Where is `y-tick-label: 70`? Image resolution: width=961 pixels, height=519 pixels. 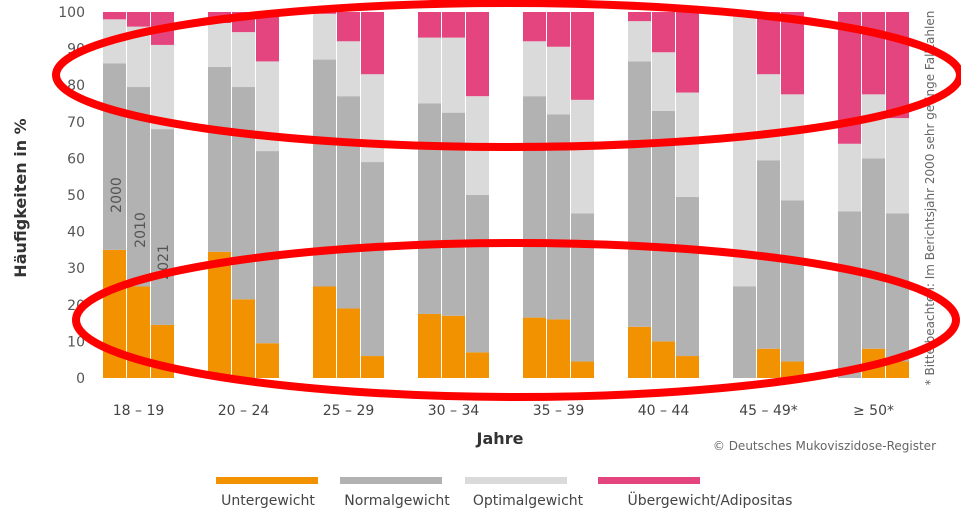 y-tick-label: 70 is located at coordinates (76, 123).